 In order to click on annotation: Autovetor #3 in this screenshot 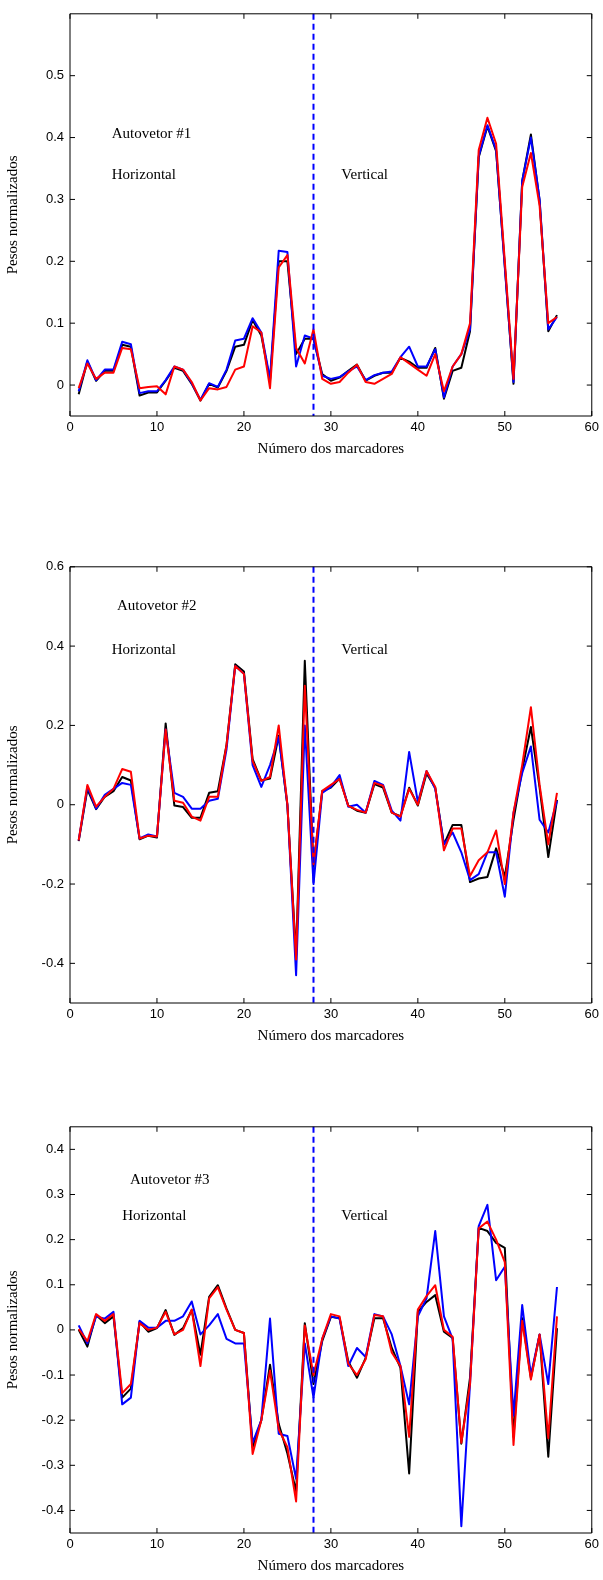, I will do `click(170, 1178)`.